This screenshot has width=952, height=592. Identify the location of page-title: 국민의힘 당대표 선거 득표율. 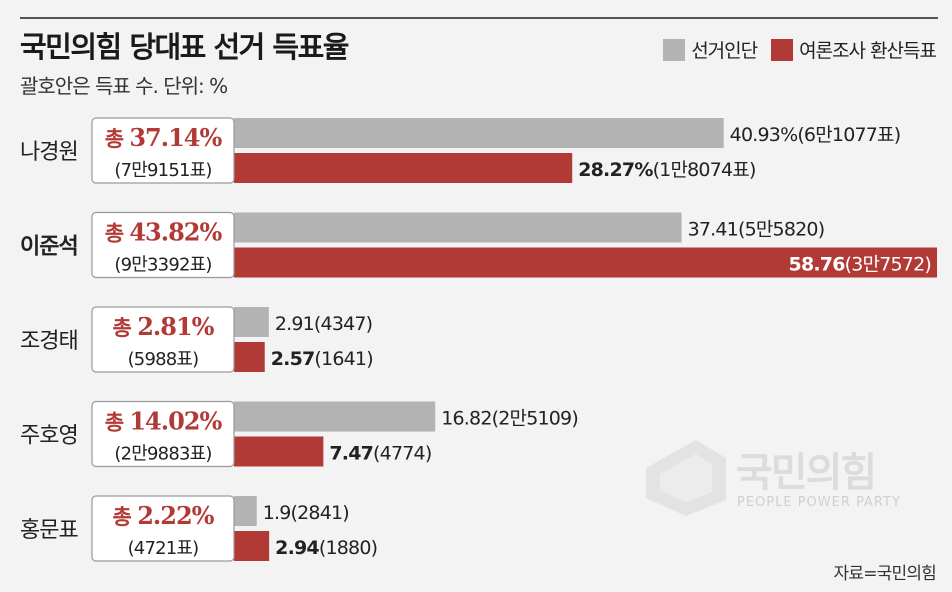
(184, 47).